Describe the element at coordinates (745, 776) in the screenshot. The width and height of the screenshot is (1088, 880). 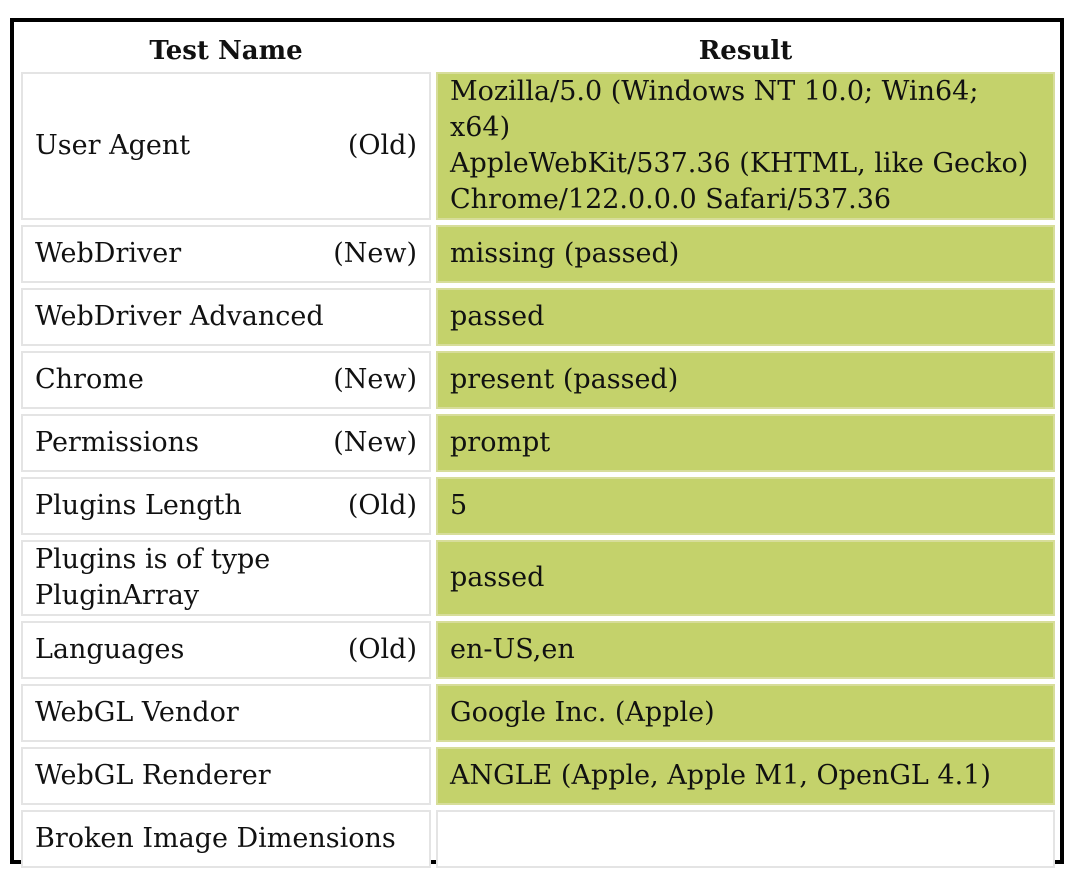
I see `result-cell: ANGLE (Apple, Apple M1, OpenGL 4.1)` at that location.